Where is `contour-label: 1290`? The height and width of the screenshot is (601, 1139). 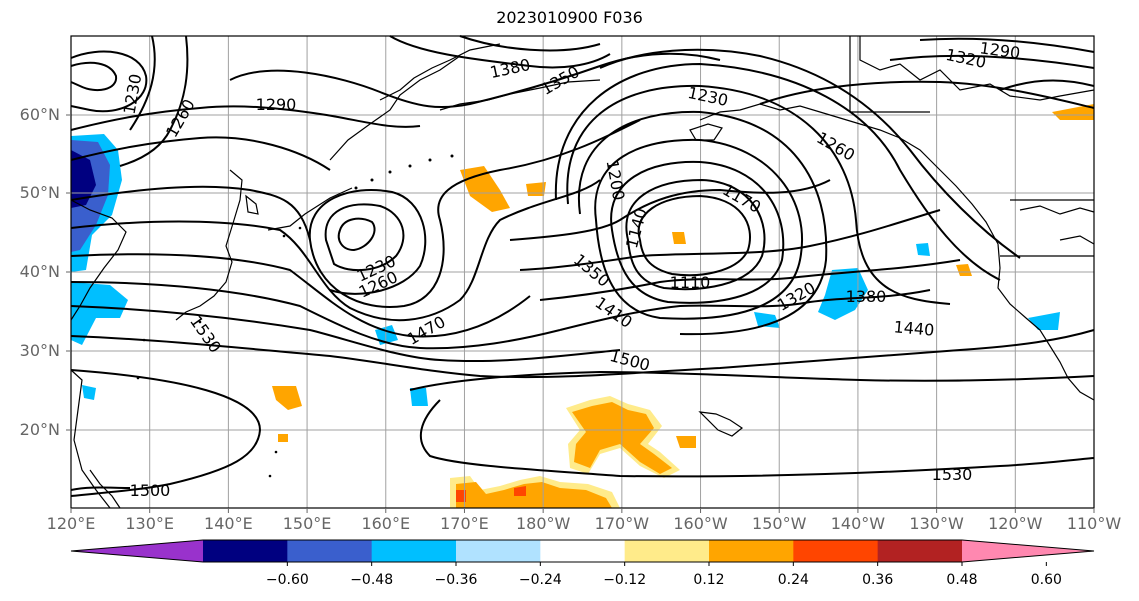 contour-label: 1290 is located at coordinates (276, 104).